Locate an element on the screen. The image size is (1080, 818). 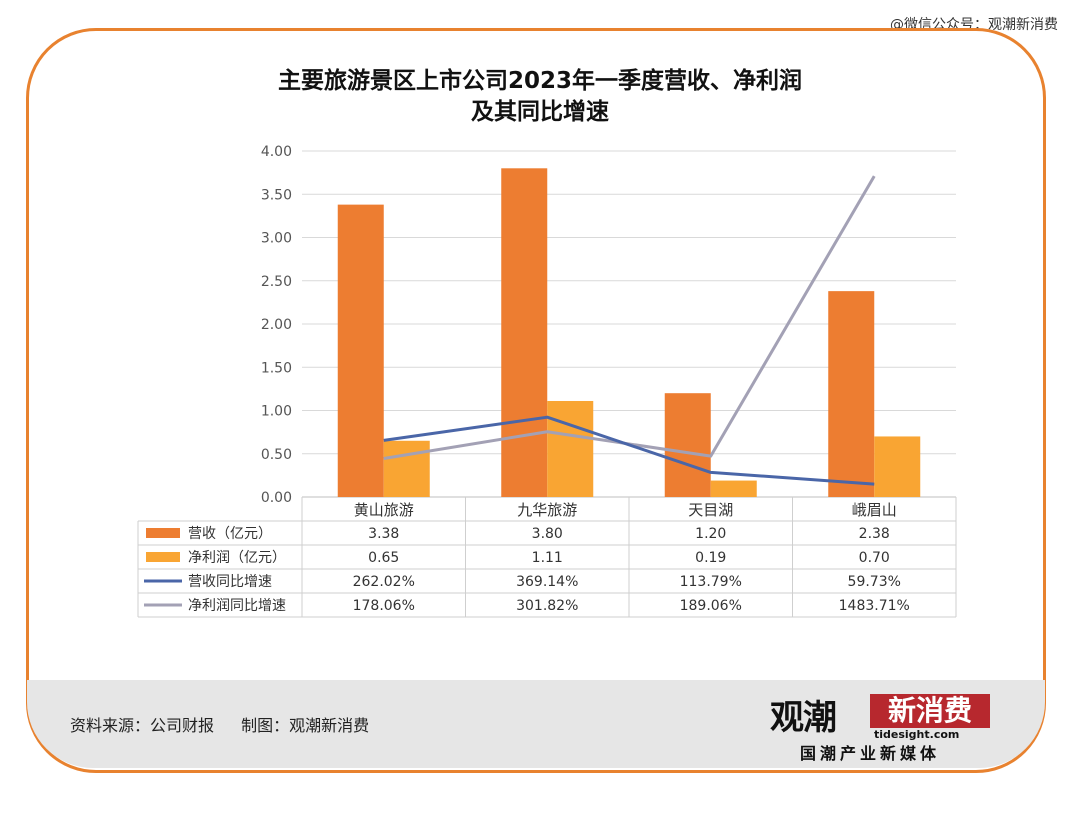
y-tick-label: 1.00 is located at coordinates (276, 412).